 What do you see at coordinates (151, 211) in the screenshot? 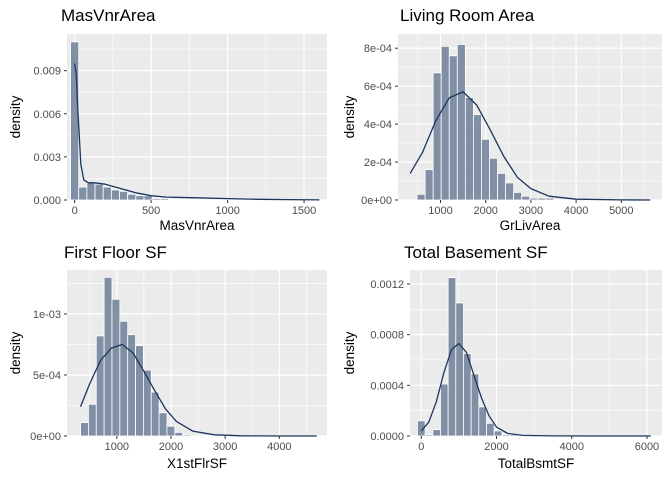
I see `x-tick-label: 500` at bounding box center [151, 211].